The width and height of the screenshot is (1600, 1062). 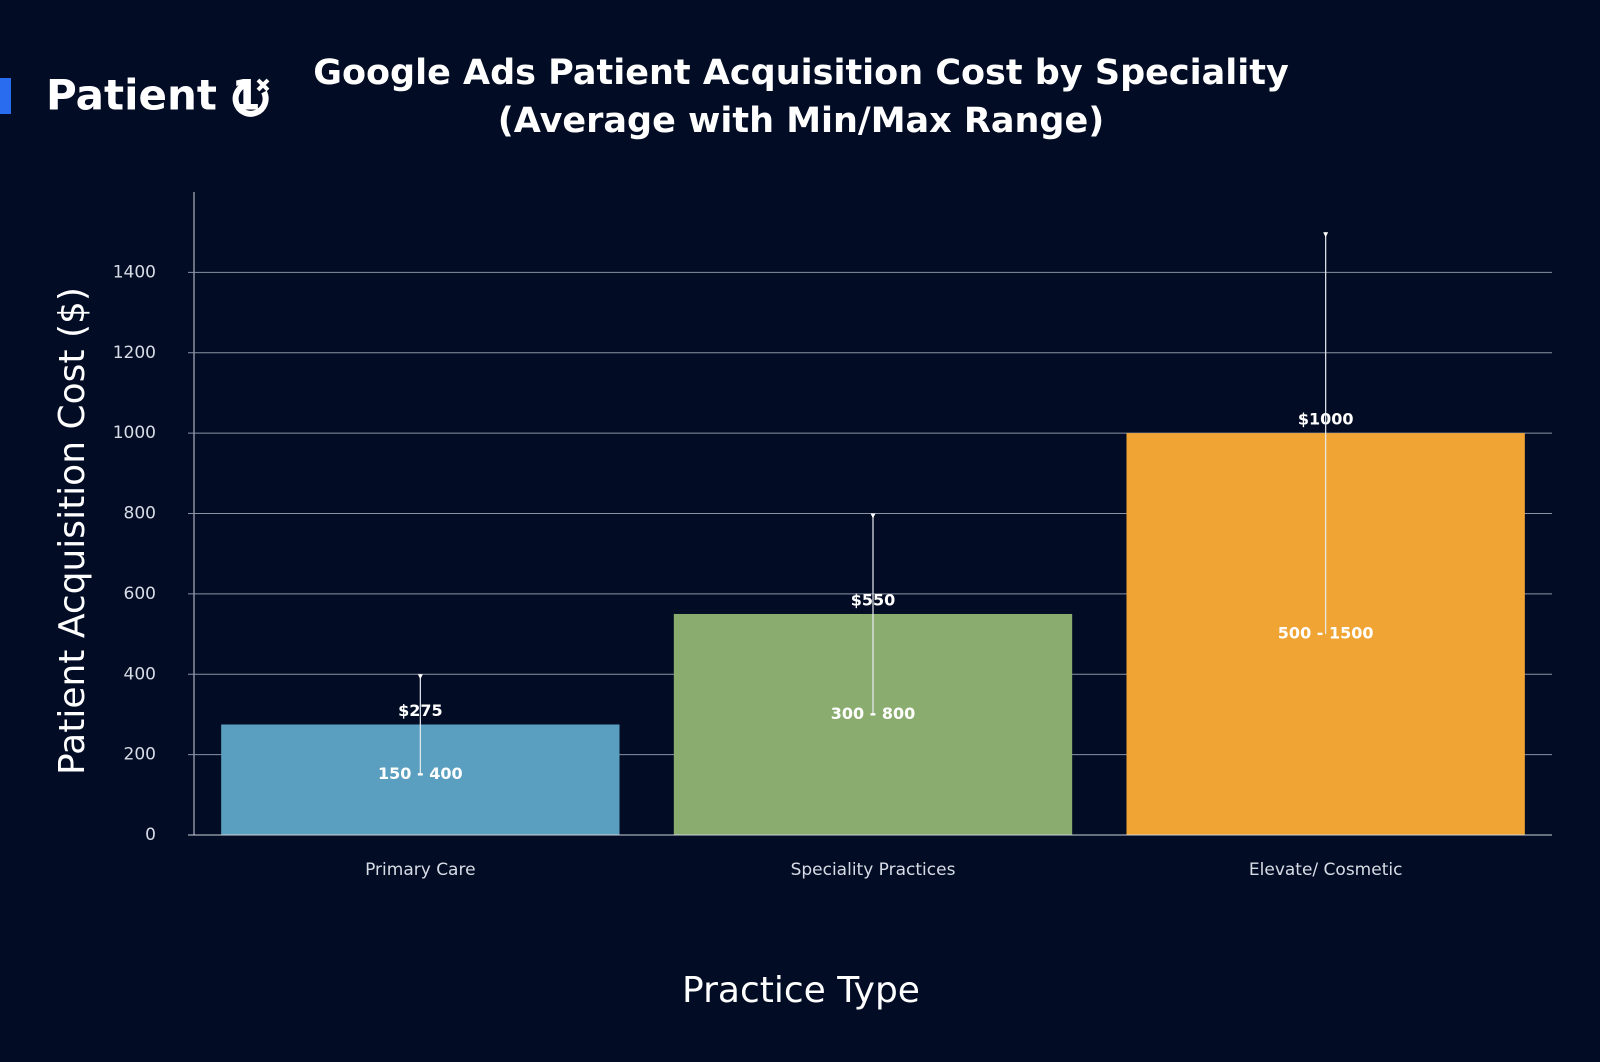 What do you see at coordinates (134, 433) in the screenshot?
I see `y-tick-label: 1000` at bounding box center [134, 433].